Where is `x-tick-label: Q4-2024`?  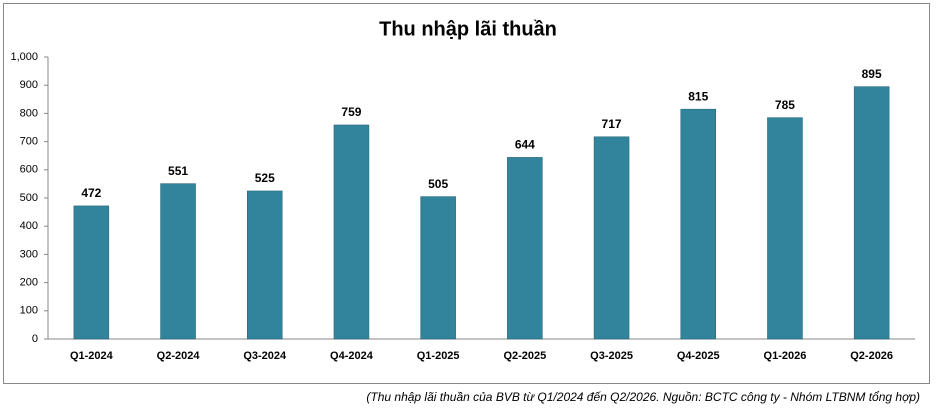
x-tick-label: Q4-2024 is located at coordinates (352, 356).